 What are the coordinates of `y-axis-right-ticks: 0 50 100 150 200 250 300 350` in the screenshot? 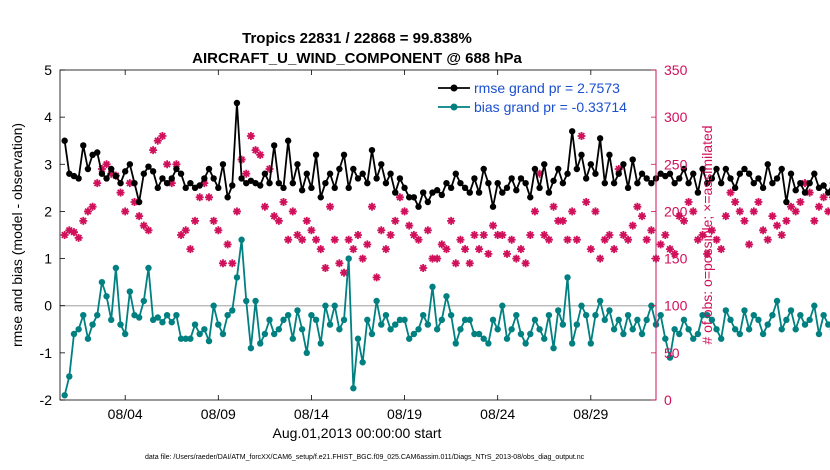 It's located at (669, 235).